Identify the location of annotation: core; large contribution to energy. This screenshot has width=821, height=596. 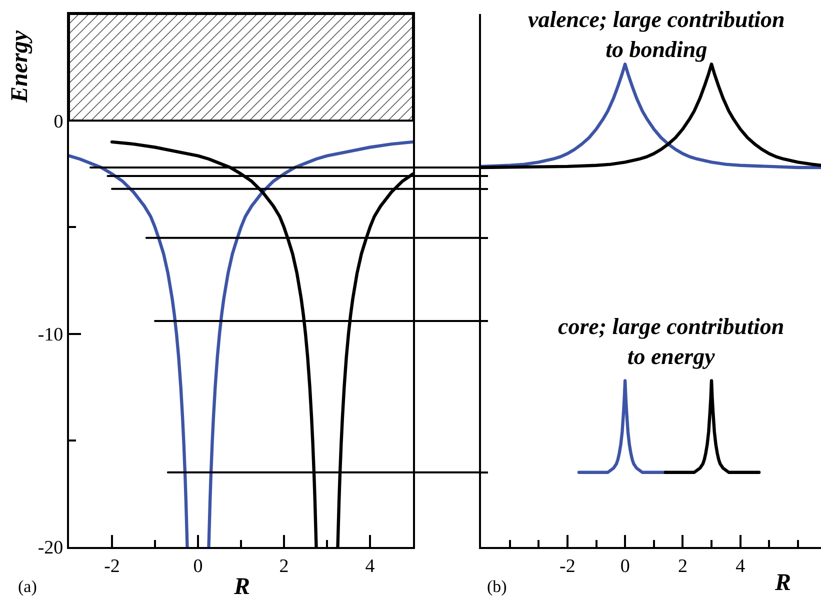
(671, 341).